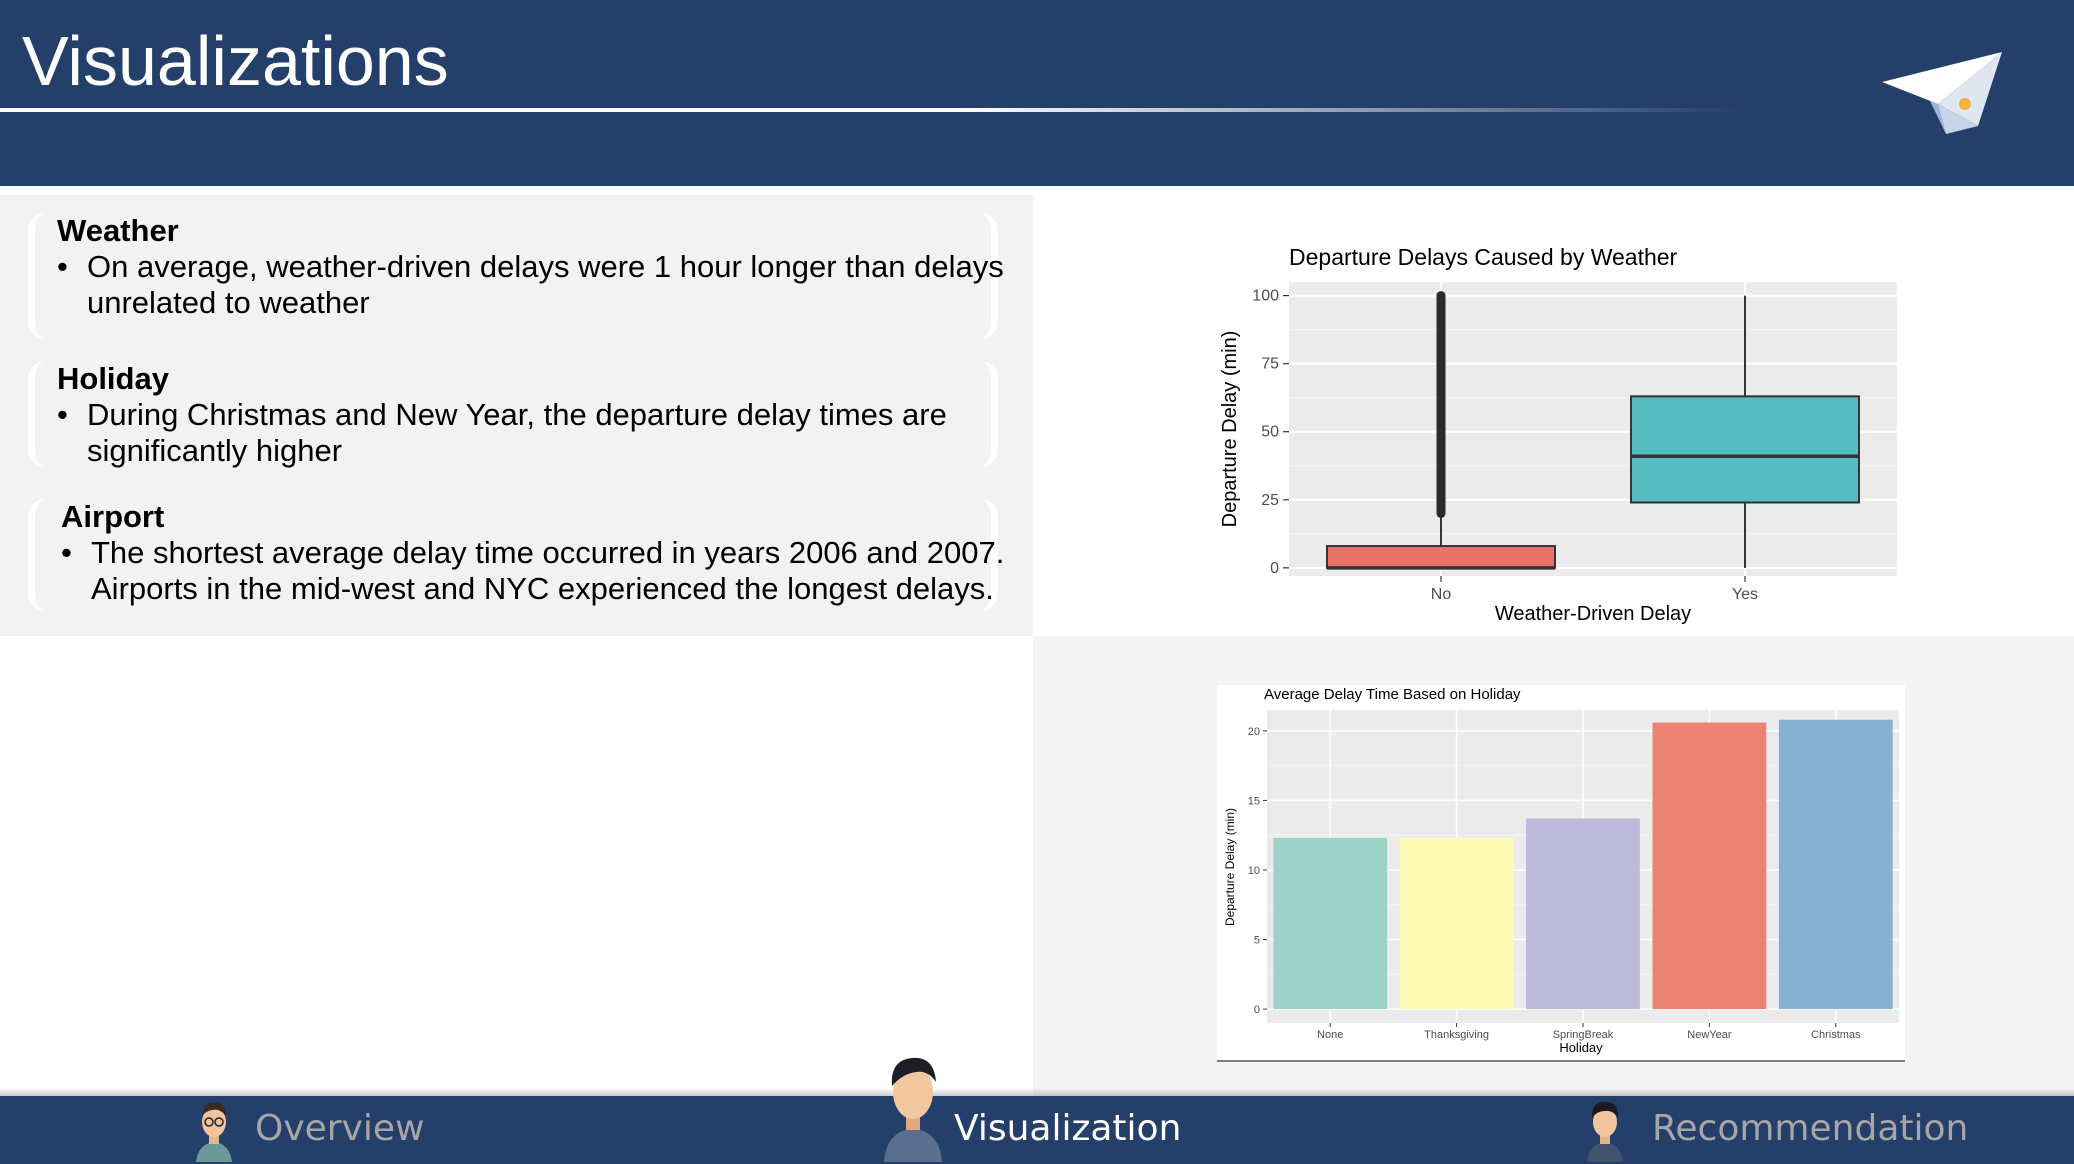 This screenshot has width=2074, height=1164. Describe the element at coordinates (1594, 589) in the screenshot. I see `x-axis: No Yes` at that location.